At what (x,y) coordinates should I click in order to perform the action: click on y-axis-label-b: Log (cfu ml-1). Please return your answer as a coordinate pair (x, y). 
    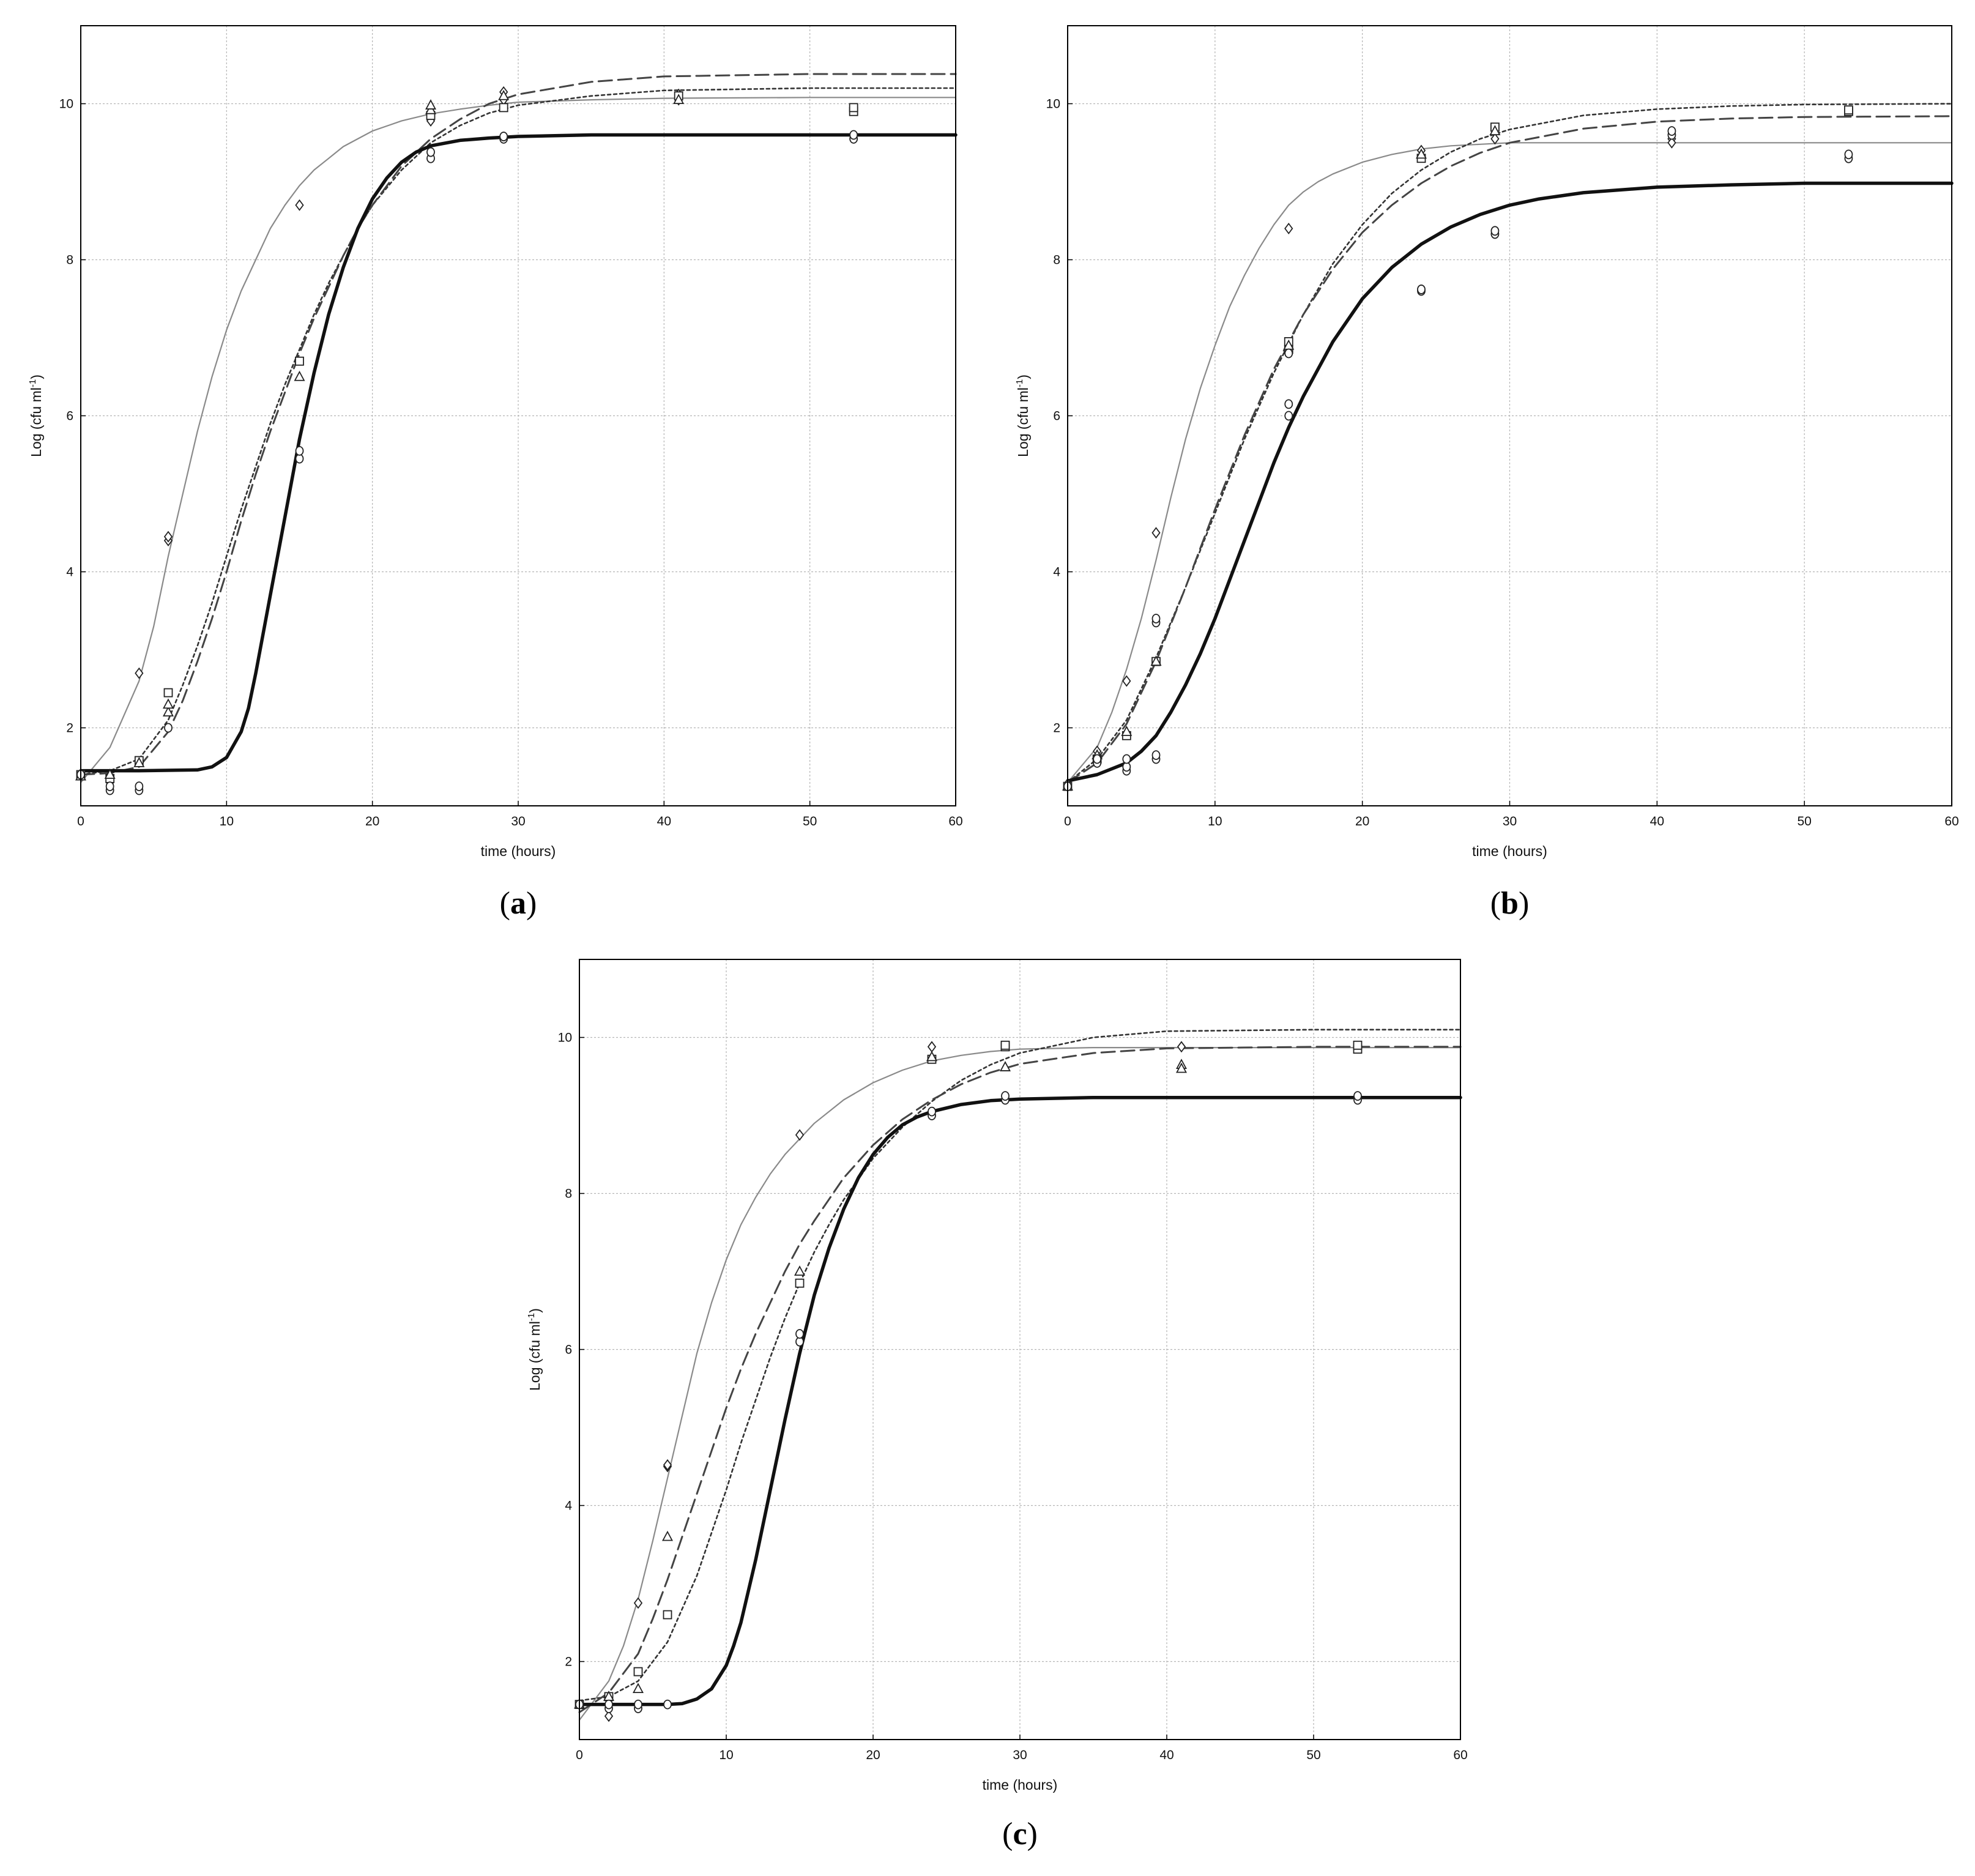
    Looking at the image, I should click on (1022, 415).